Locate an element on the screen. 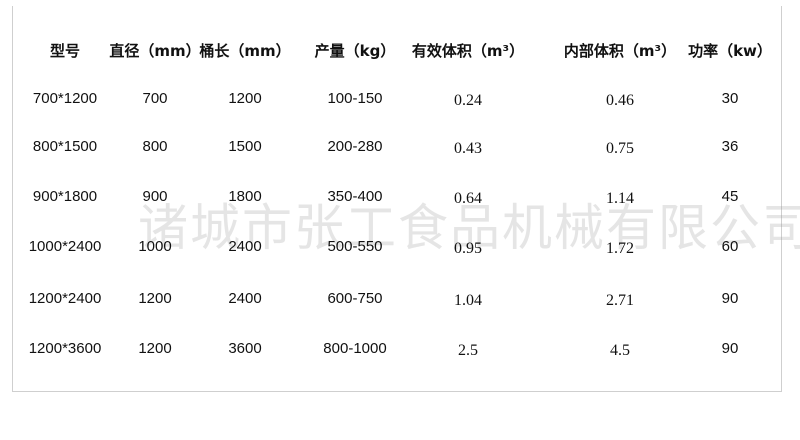 This screenshot has height=440, width=800. table-cell: 800*1500 is located at coordinates (65, 146).